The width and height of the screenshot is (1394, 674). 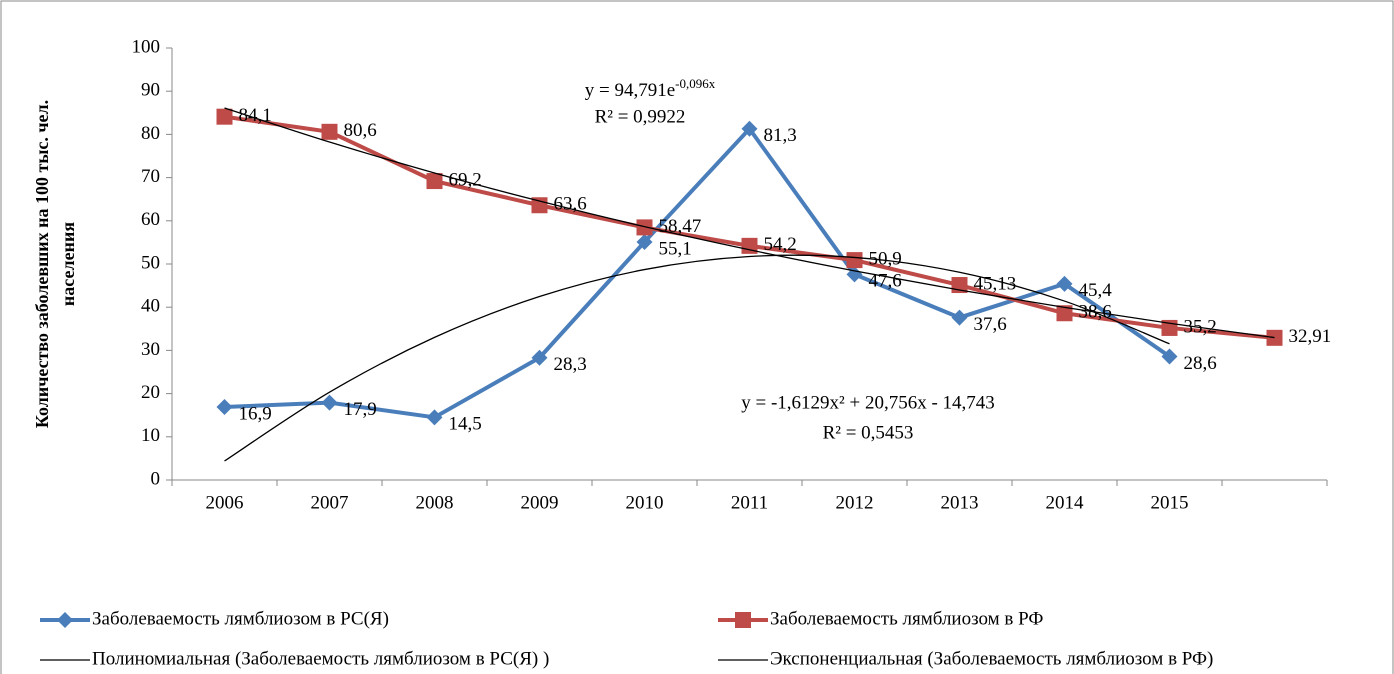 I want to click on x-tick-label: 2009, so click(x=540, y=502).